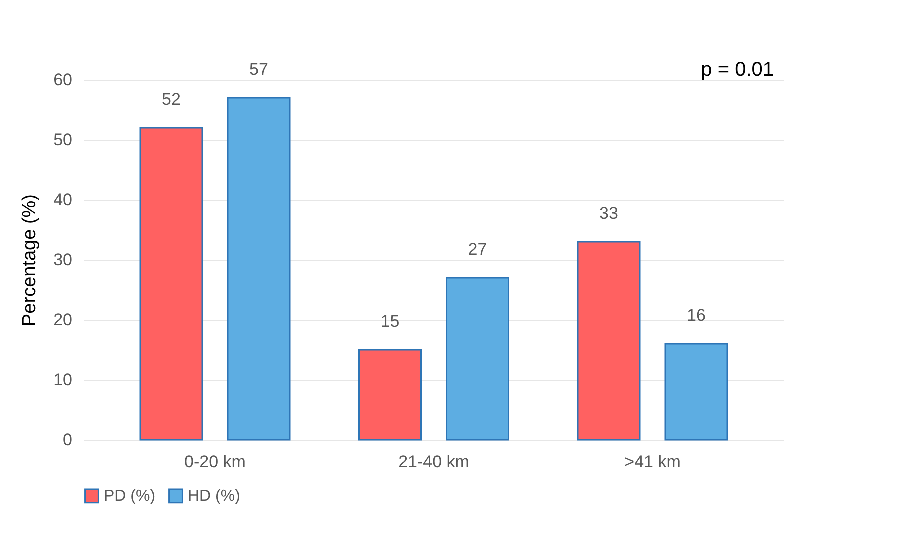 The width and height of the screenshot is (917, 539). Describe the element at coordinates (259, 69) in the screenshot. I see `data-label: 57` at that location.